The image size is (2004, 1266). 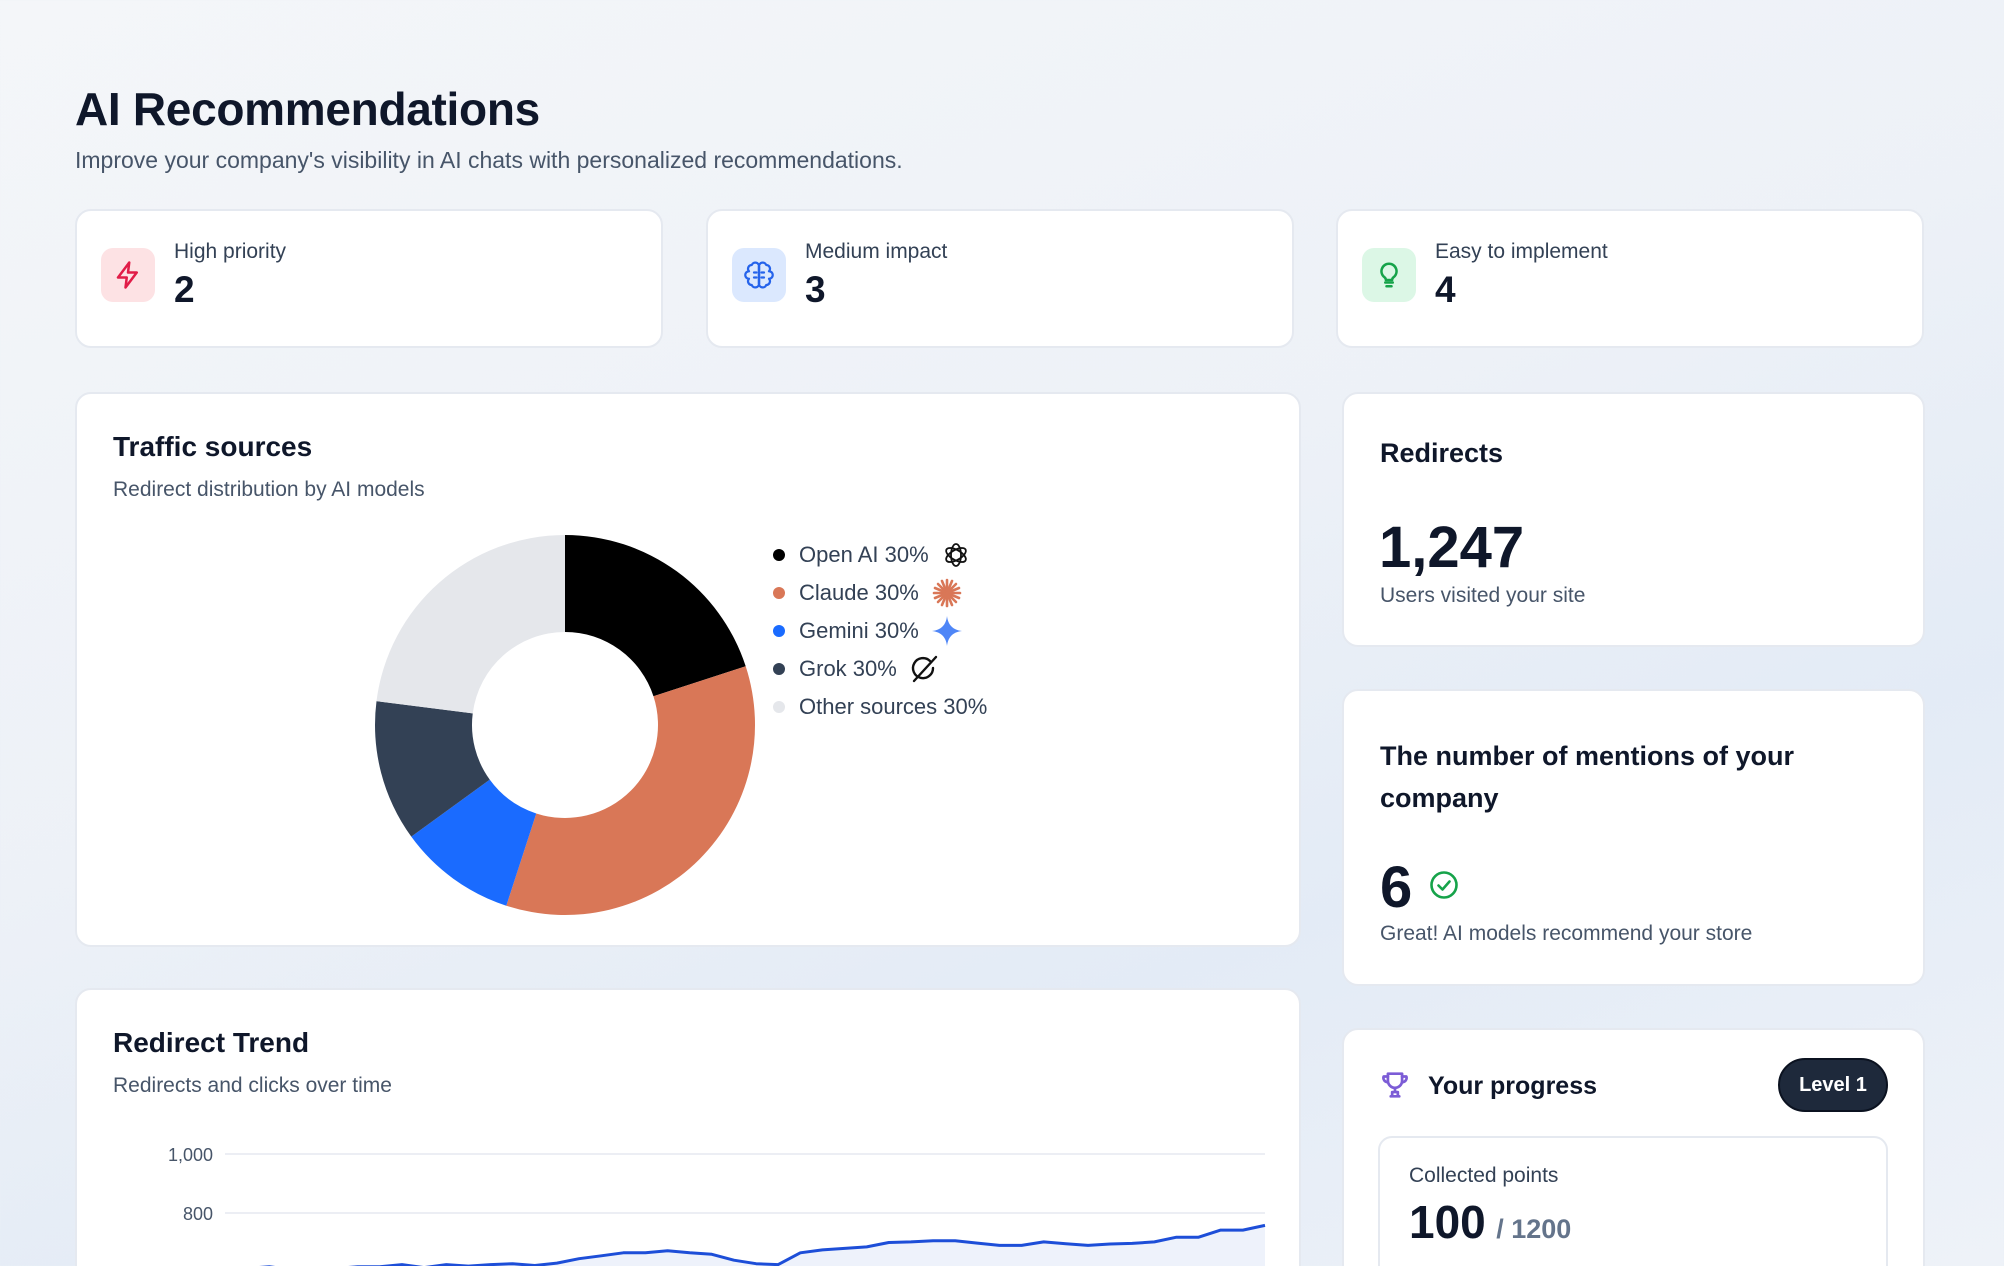 I want to click on claude-icon, so click(x=947, y=593).